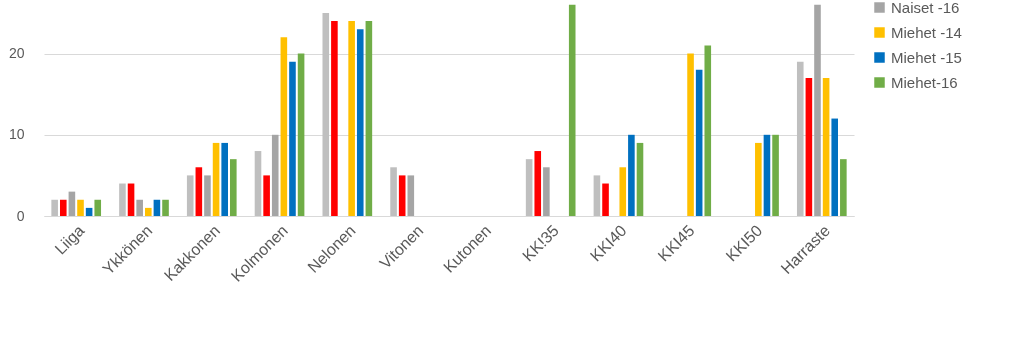 Image resolution: width=1024 pixels, height=341 pixels. I want to click on legend-label: Naiset -16, so click(925, 8).